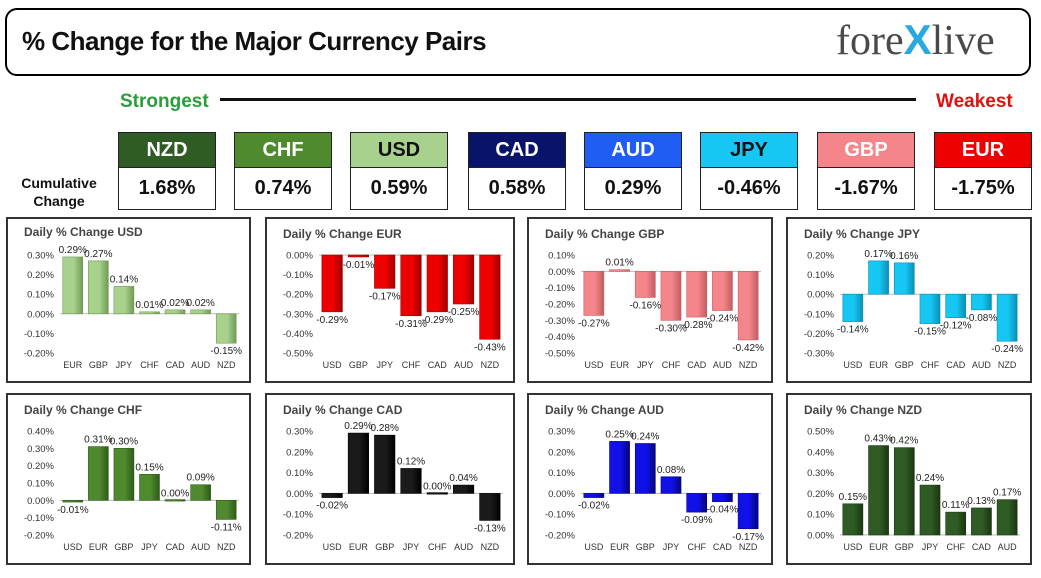 Image resolution: width=1041 pixels, height=578 pixels. What do you see at coordinates (254, 41) in the screenshot?
I see `page-title: % Change for the Major Currency Pairs` at bounding box center [254, 41].